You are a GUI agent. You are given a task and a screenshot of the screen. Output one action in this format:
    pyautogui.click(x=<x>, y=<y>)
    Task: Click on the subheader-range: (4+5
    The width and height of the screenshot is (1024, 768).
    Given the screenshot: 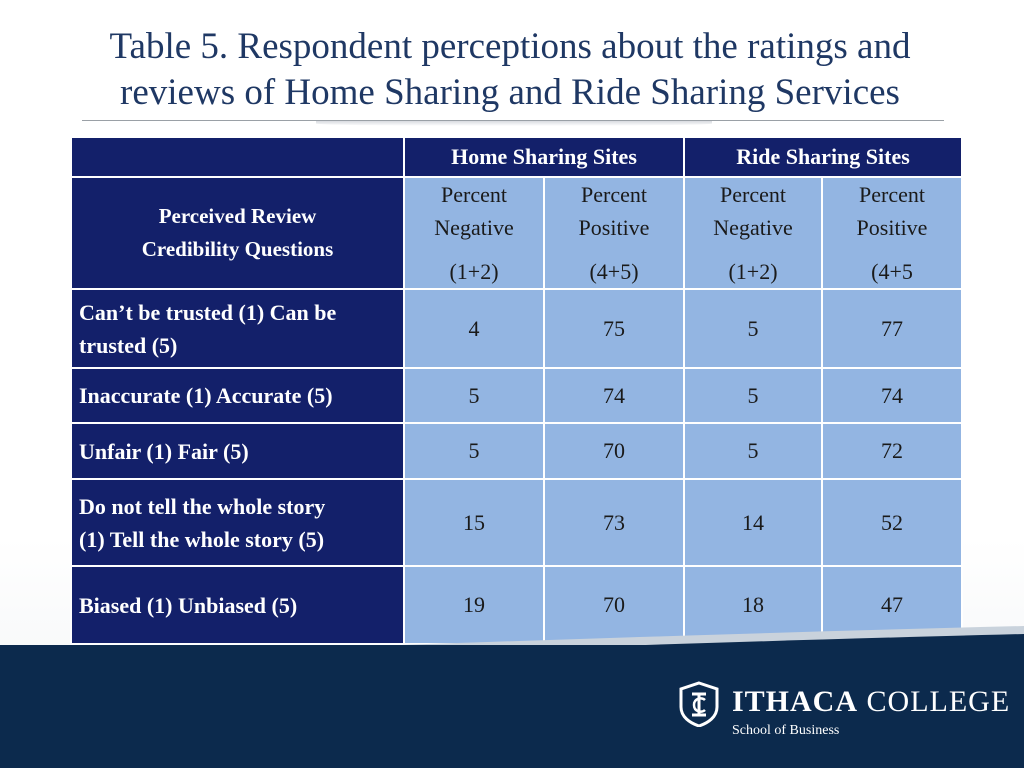 What is the action you would take?
    pyautogui.click(x=892, y=271)
    